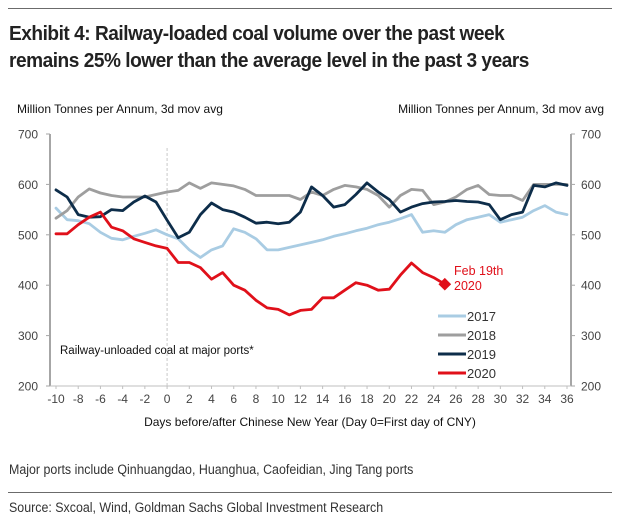  What do you see at coordinates (481, 335) in the screenshot?
I see `legend-label: 2018` at bounding box center [481, 335].